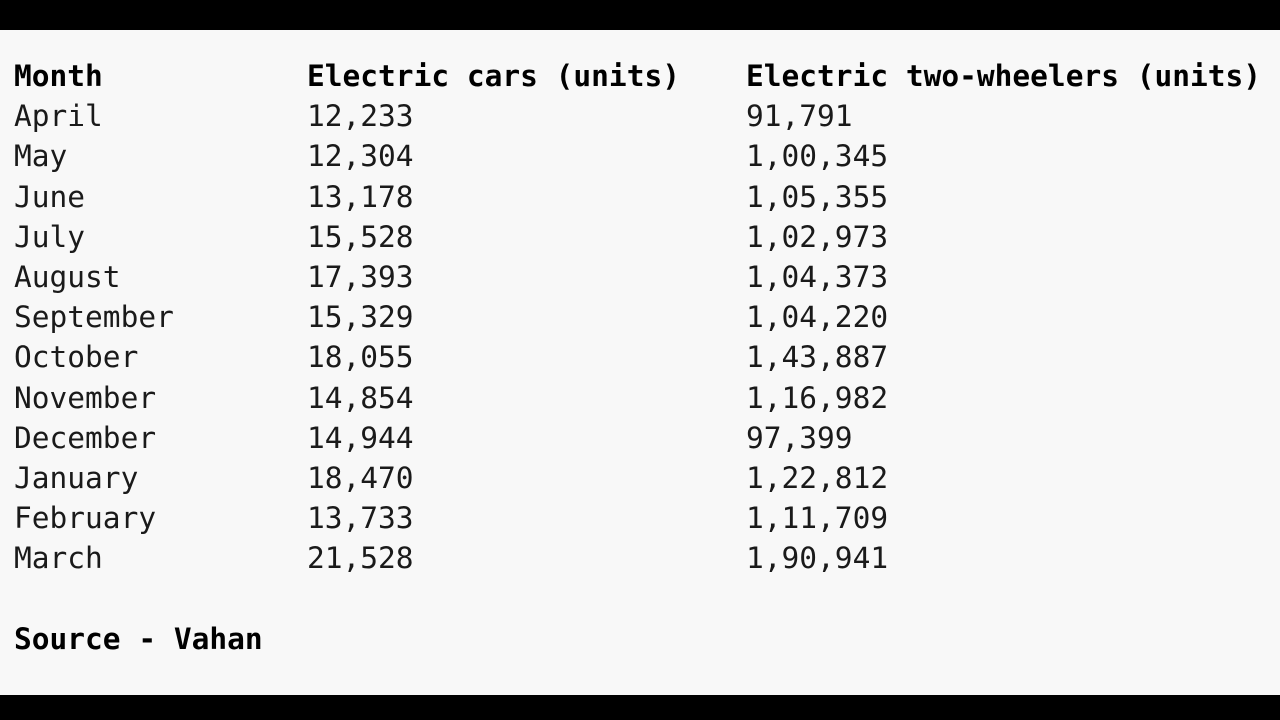 This screenshot has width=1280, height=720. Describe the element at coordinates (360, 116) in the screenshot. I see `value-cell: 12,233` at that location.